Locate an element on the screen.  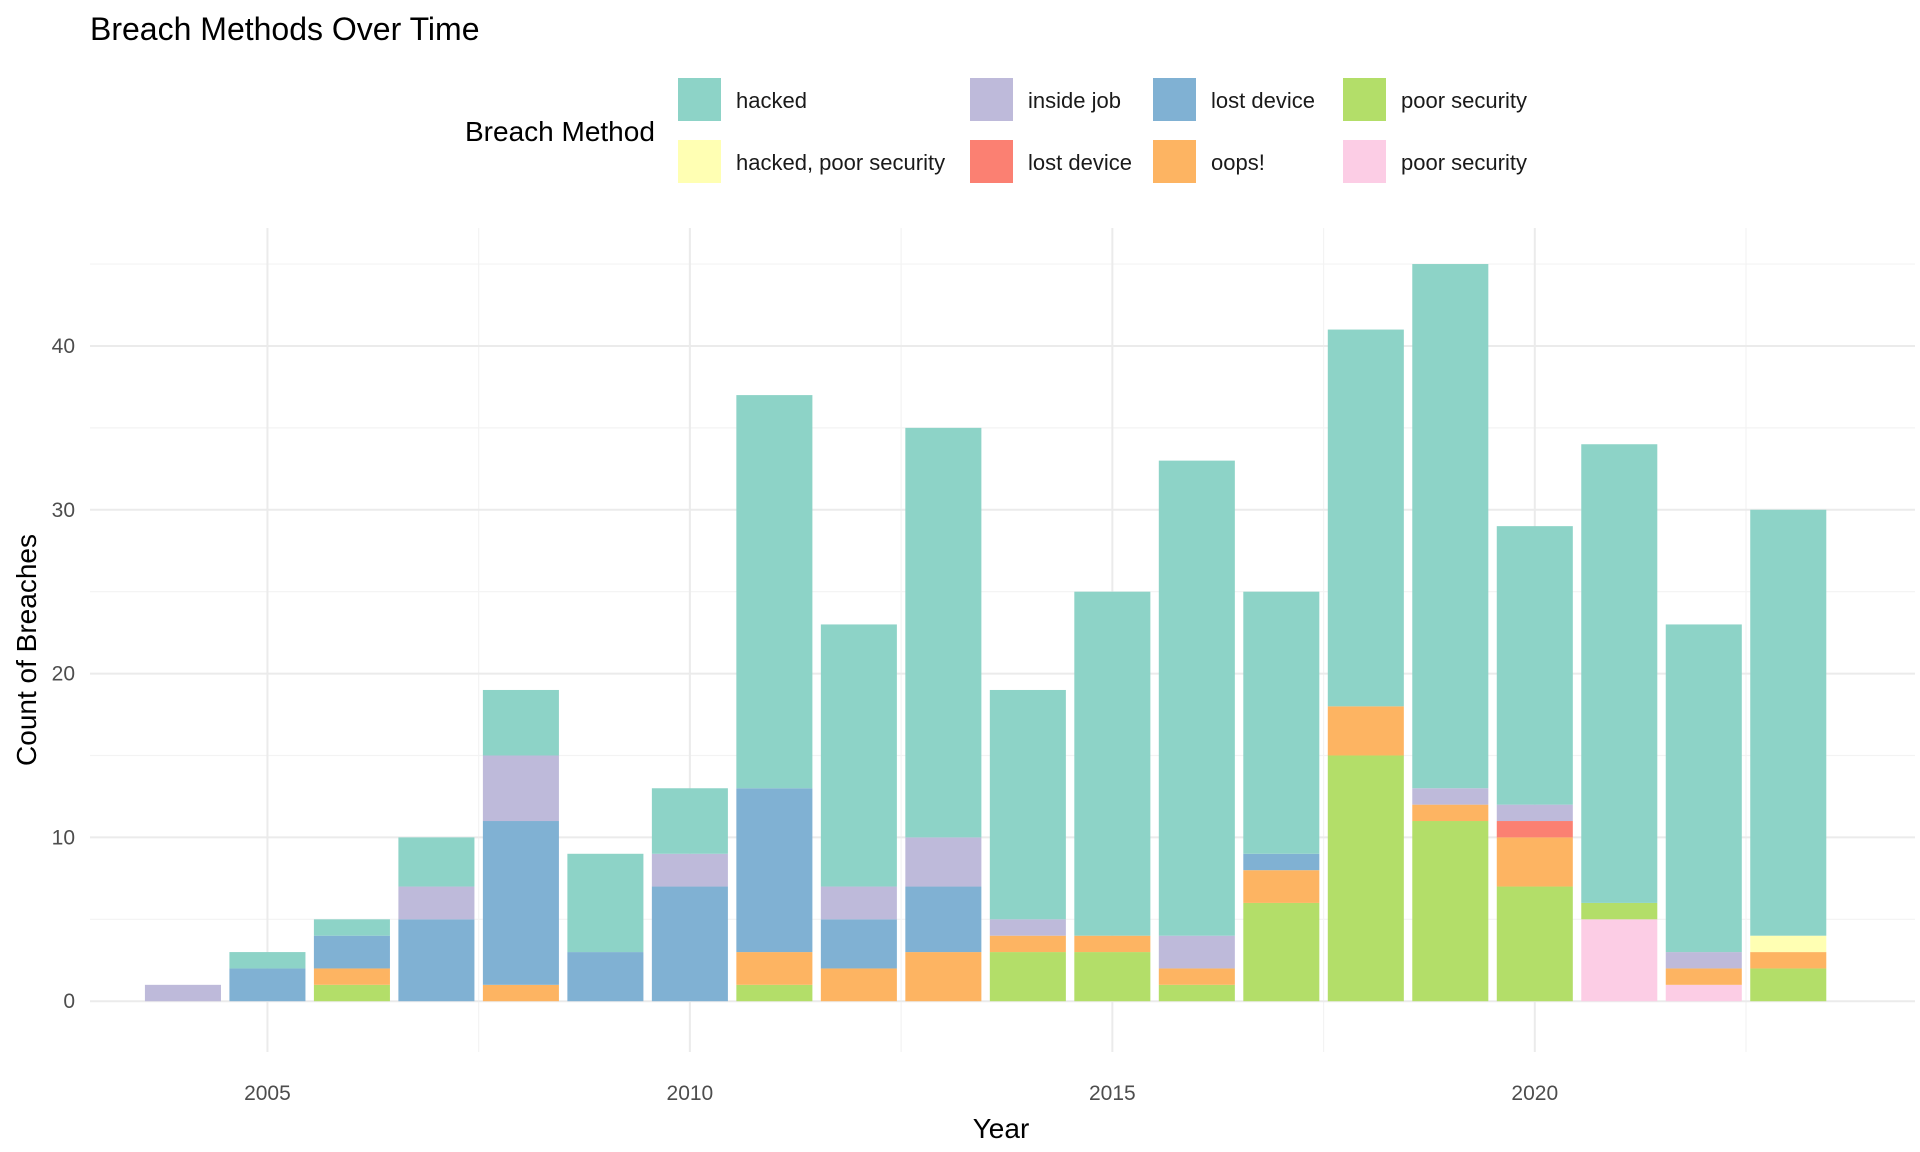
bar-segment-hacked-2007 is located at coordinates (436, 862).